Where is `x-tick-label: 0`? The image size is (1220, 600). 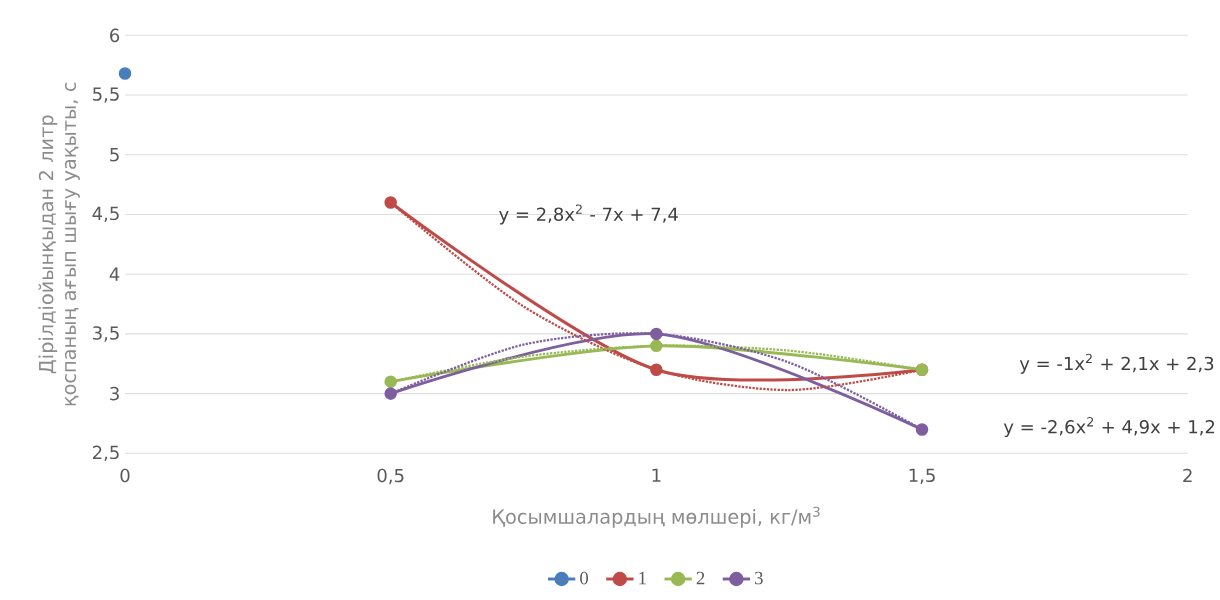
x-tick-label: 0 is located at coordinates (125, 475).